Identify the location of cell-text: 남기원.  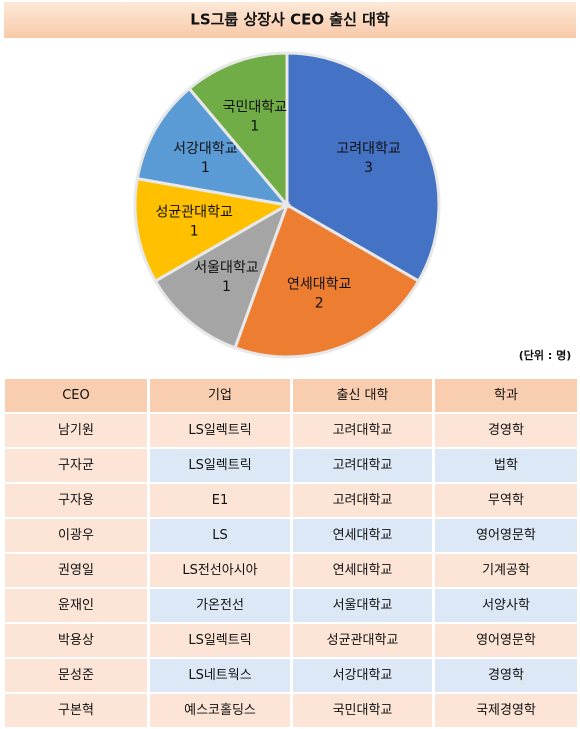
(76, 430).